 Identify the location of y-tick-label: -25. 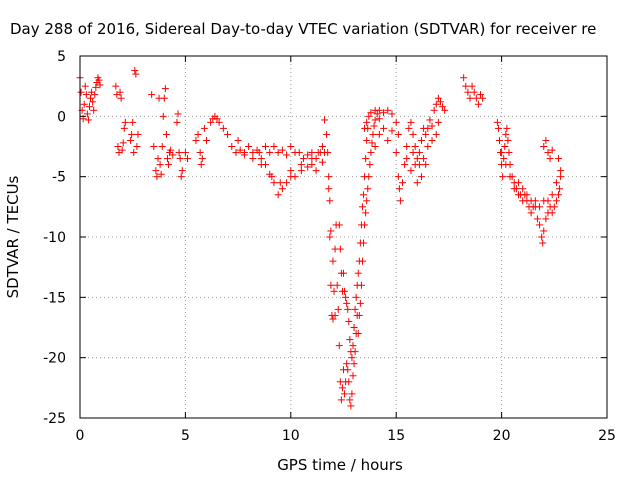
(54, 419).